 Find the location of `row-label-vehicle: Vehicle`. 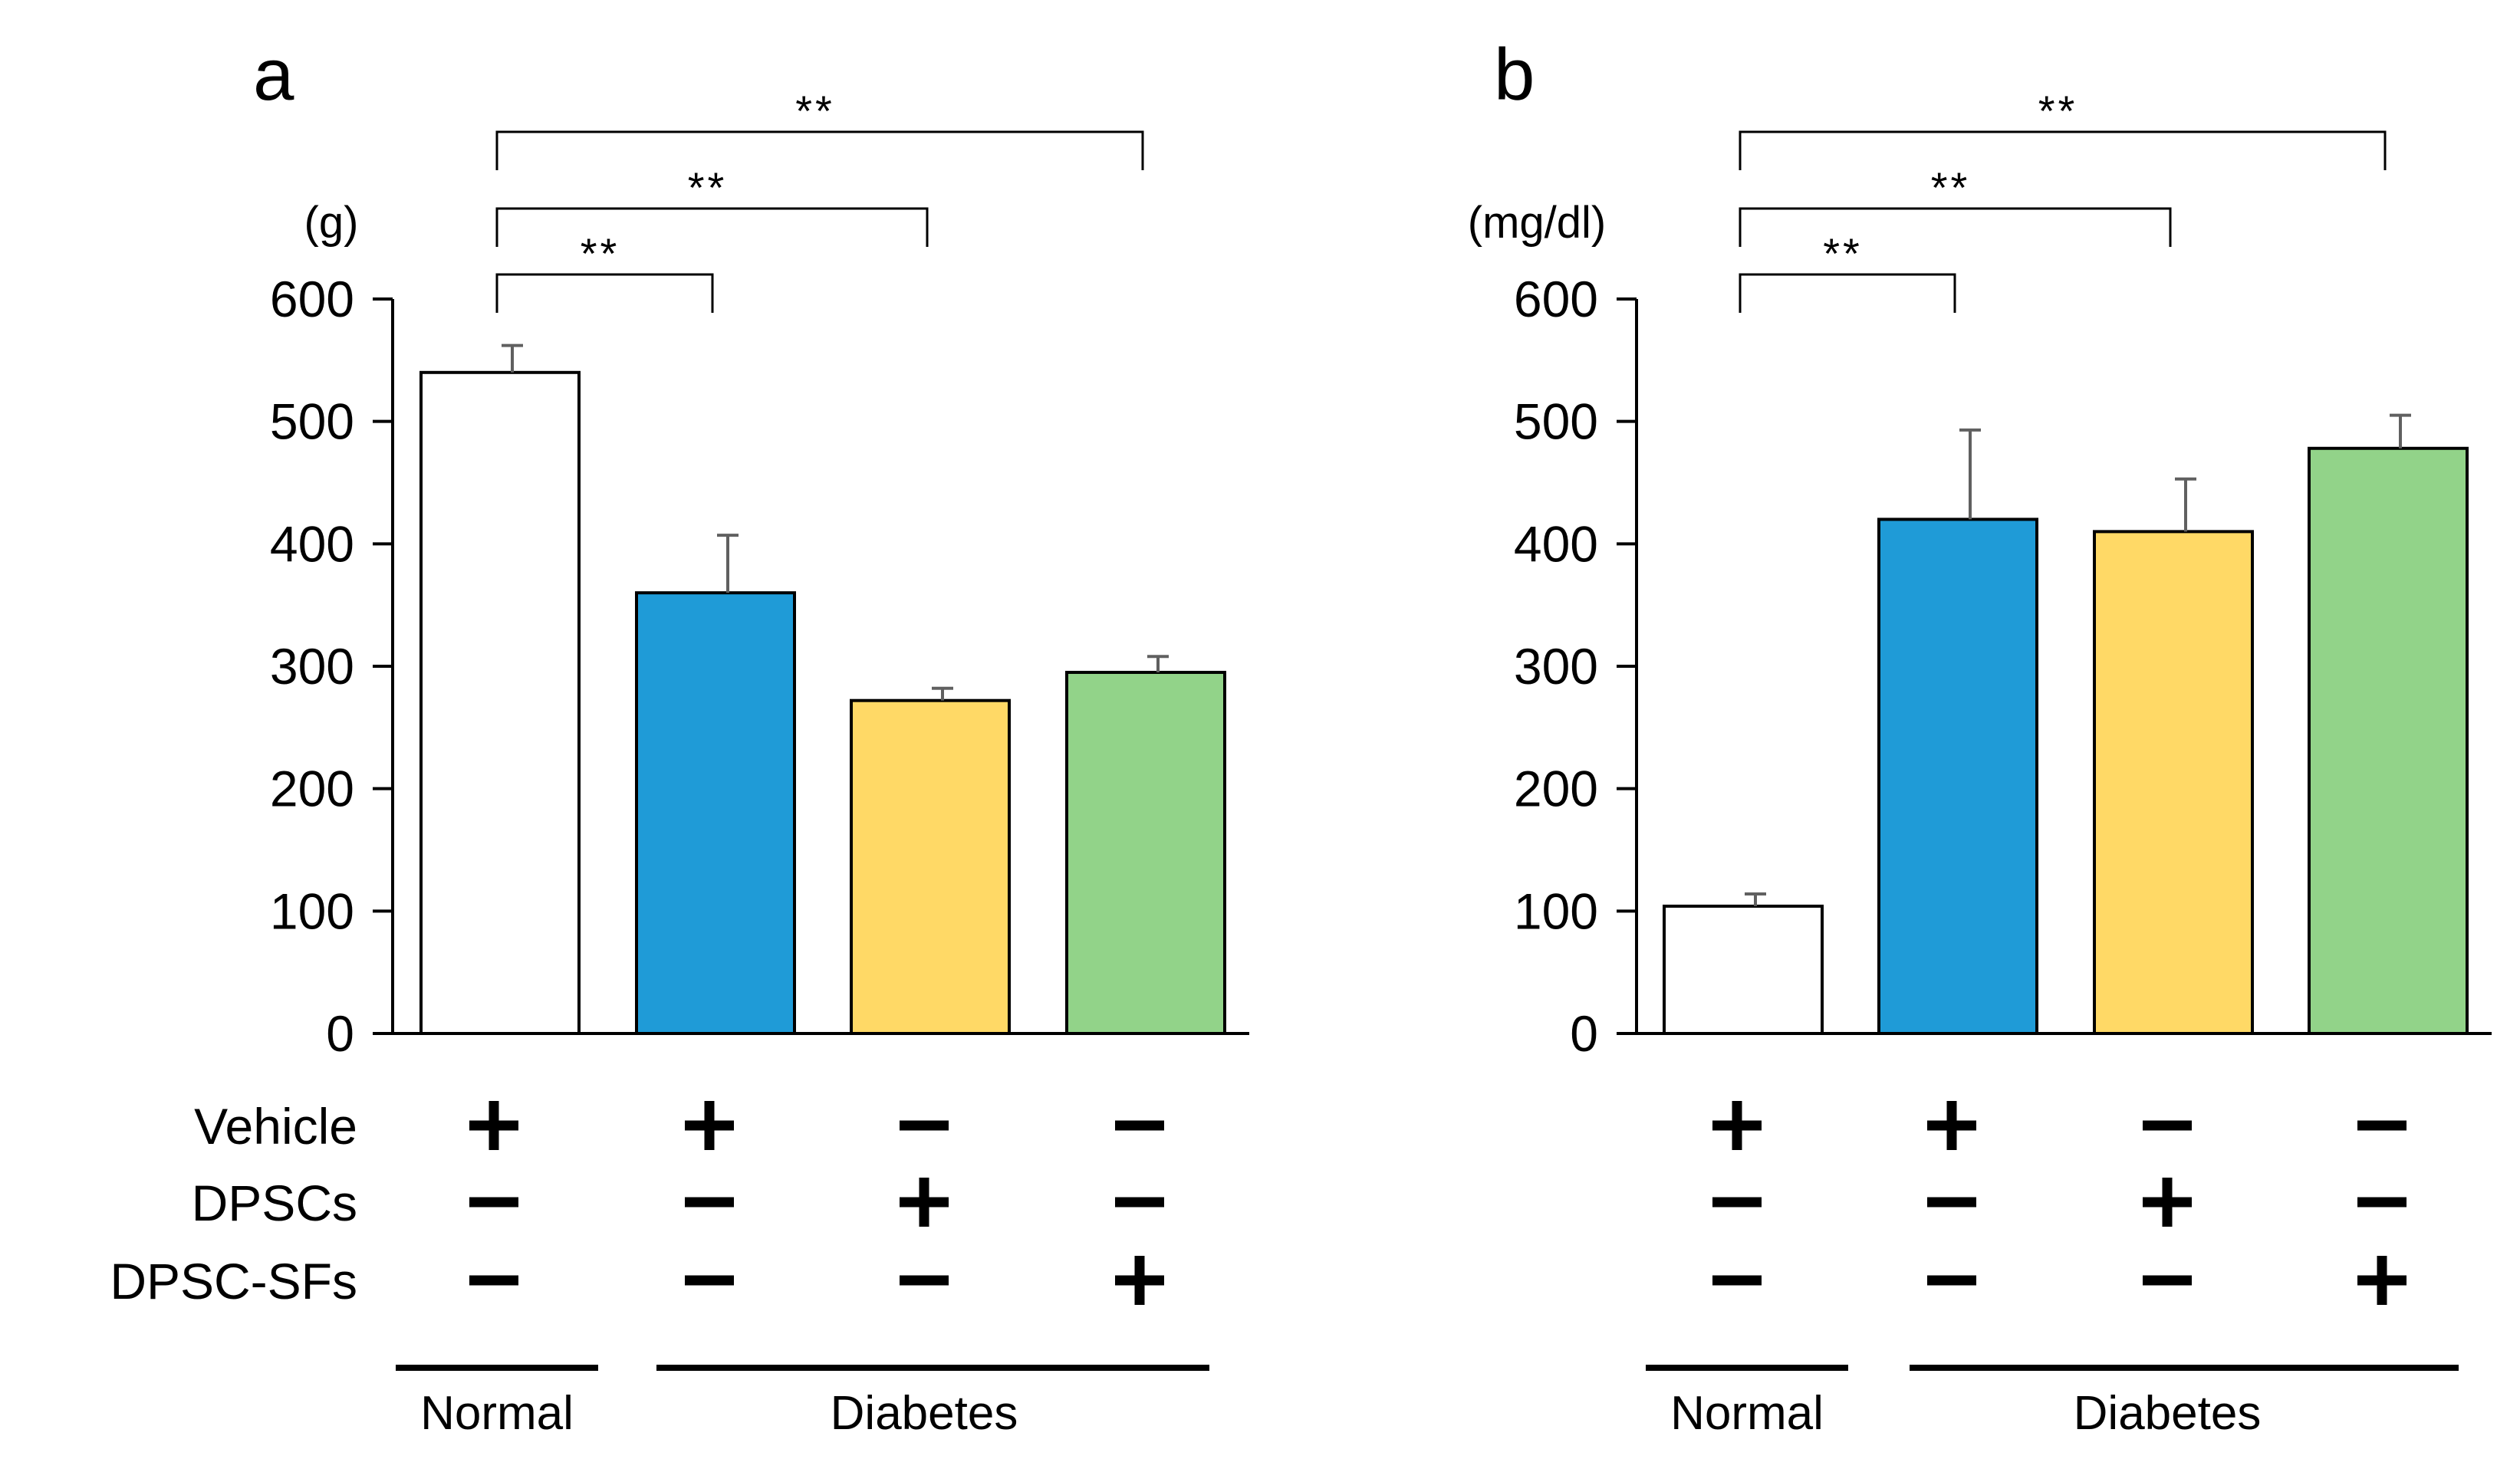

row-label-vehicle: Vehicle is located at coordinates (275, 1126).